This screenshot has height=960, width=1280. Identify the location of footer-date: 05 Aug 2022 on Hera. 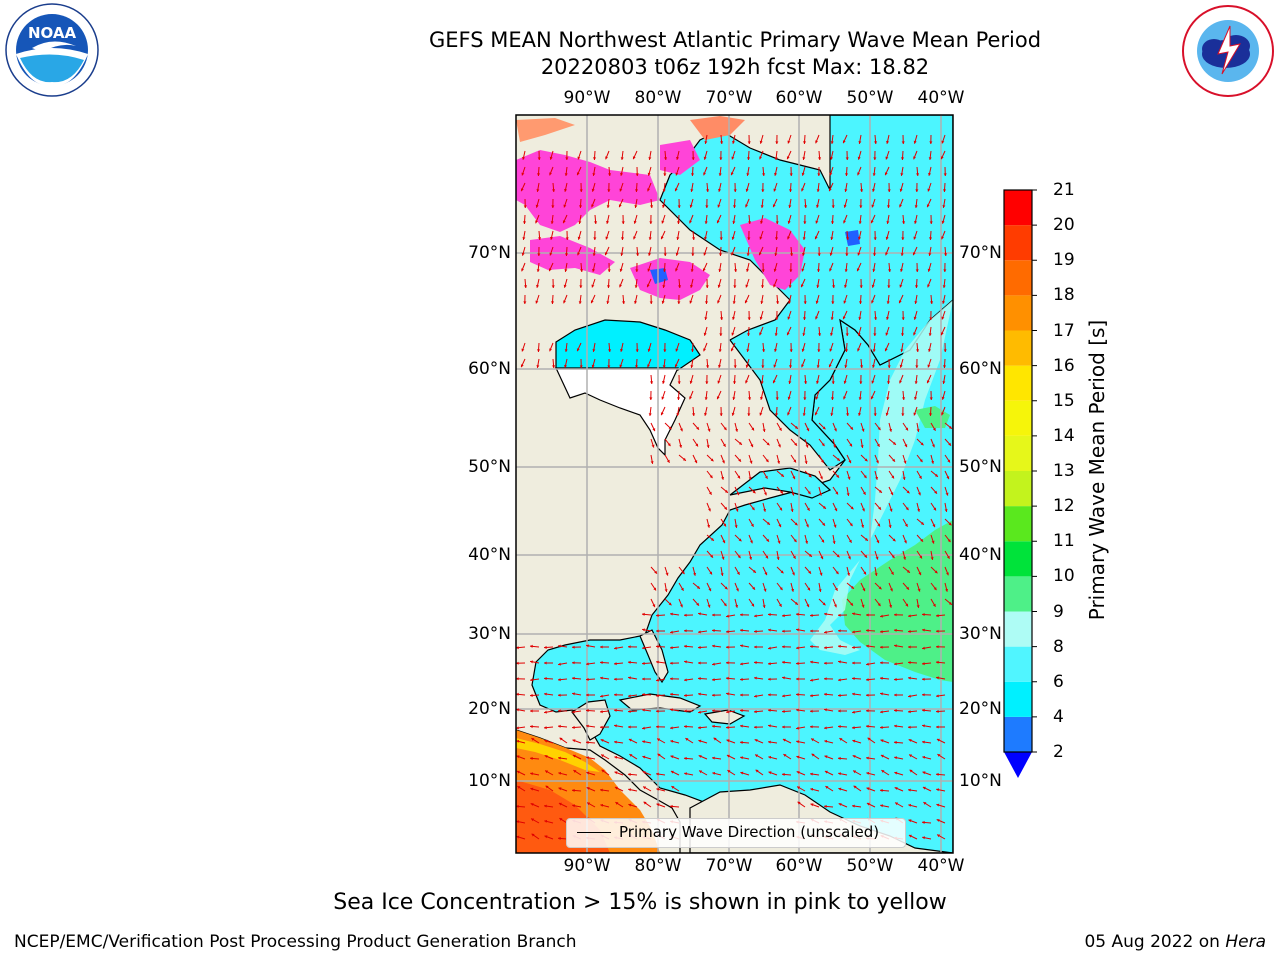
(1175, 942).